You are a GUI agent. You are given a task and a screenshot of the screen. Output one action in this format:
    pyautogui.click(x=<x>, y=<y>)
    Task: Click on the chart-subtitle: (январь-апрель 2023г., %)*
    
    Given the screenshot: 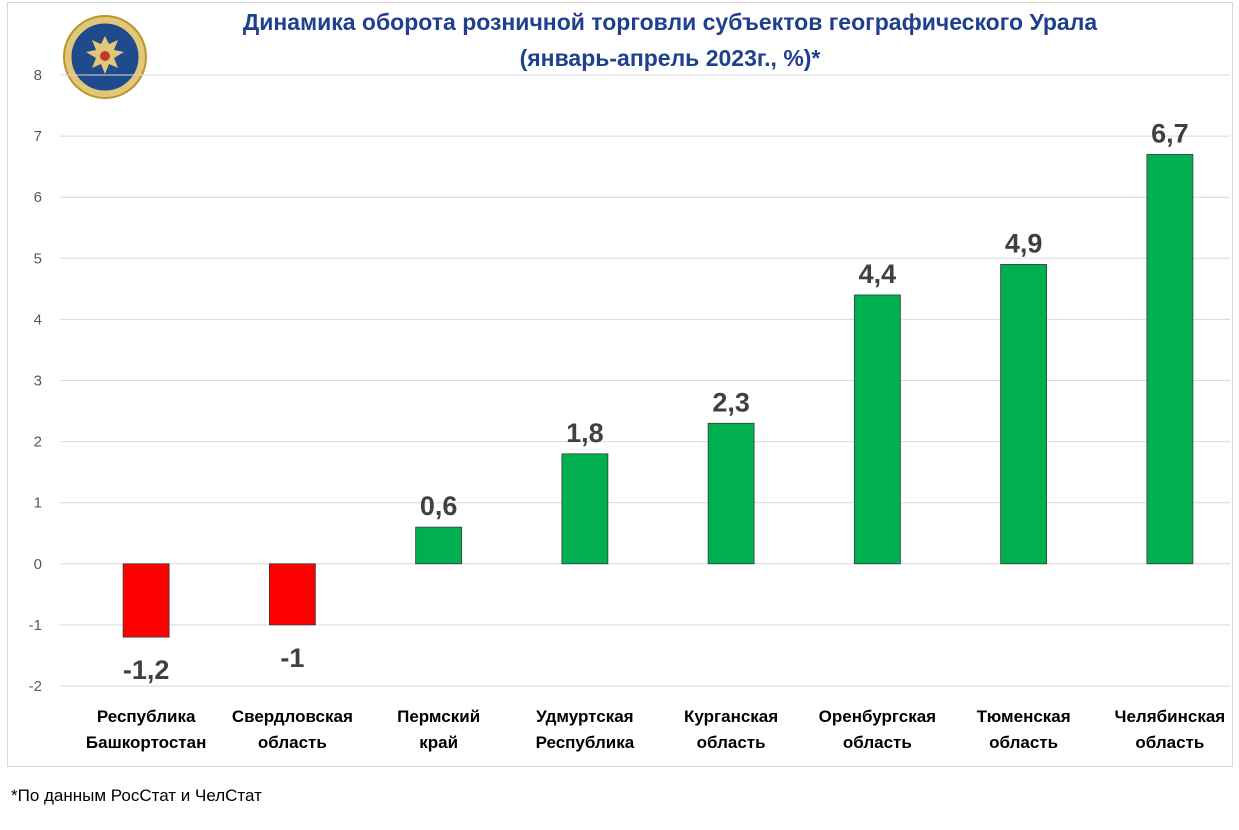 What is the action you would take?
    pyautogui.click(x=670, y=58)
    